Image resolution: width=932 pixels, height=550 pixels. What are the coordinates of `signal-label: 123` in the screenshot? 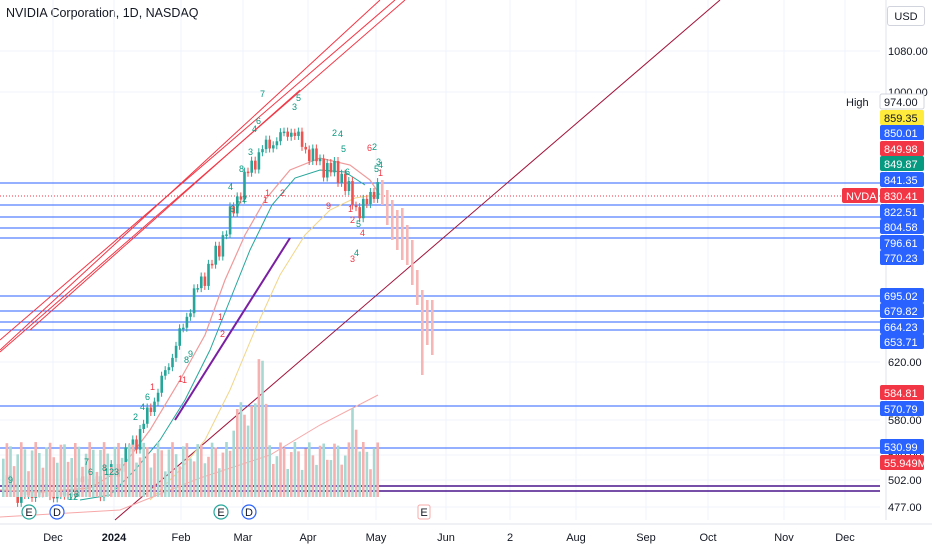 It's located at (111, 472).